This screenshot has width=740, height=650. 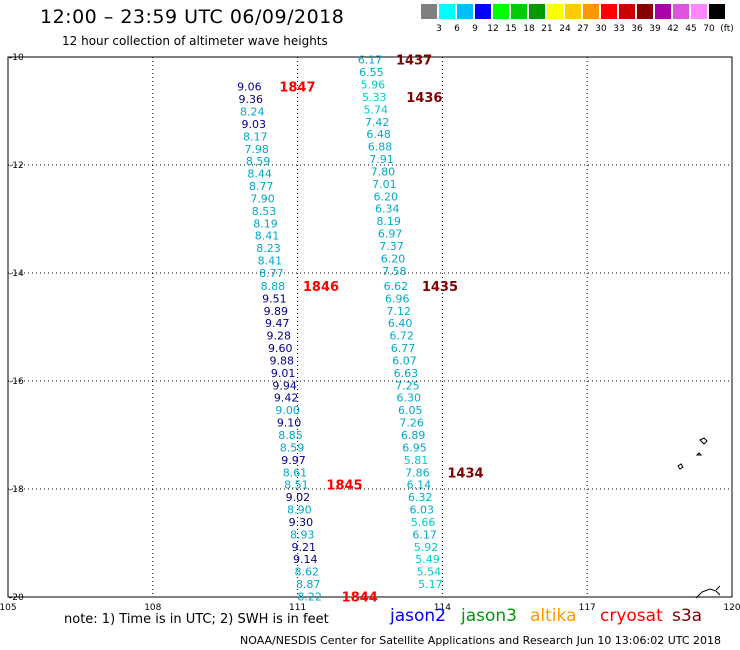 What do you see at coordinates (249, 87) in the screenshot?
I see `wave-height-value: 9.06` at bounding box center [249, 87].